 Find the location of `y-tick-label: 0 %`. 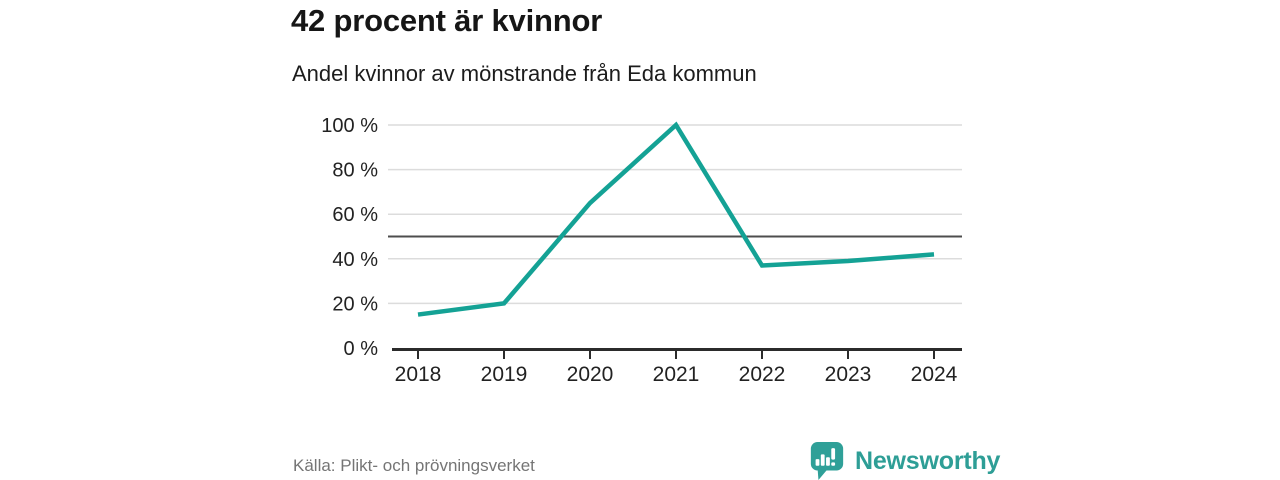

y-tick-label: 0 % is located at coordinates (361, 349).